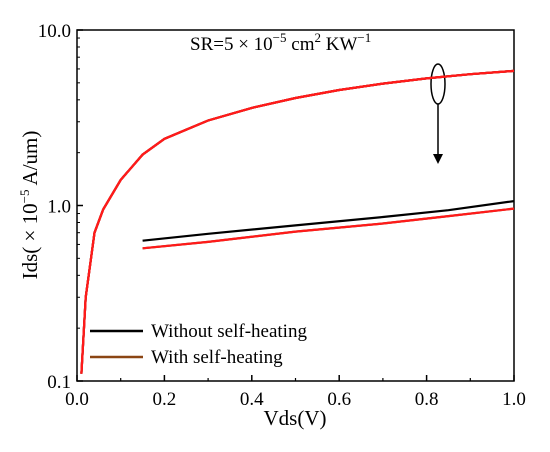 This screenshot has width=550, height=452. What do you see at coordinates (198, 344) in the screenshot?
I see `legend: Without self-heating With self-heating` at bounding box center [198, 344].